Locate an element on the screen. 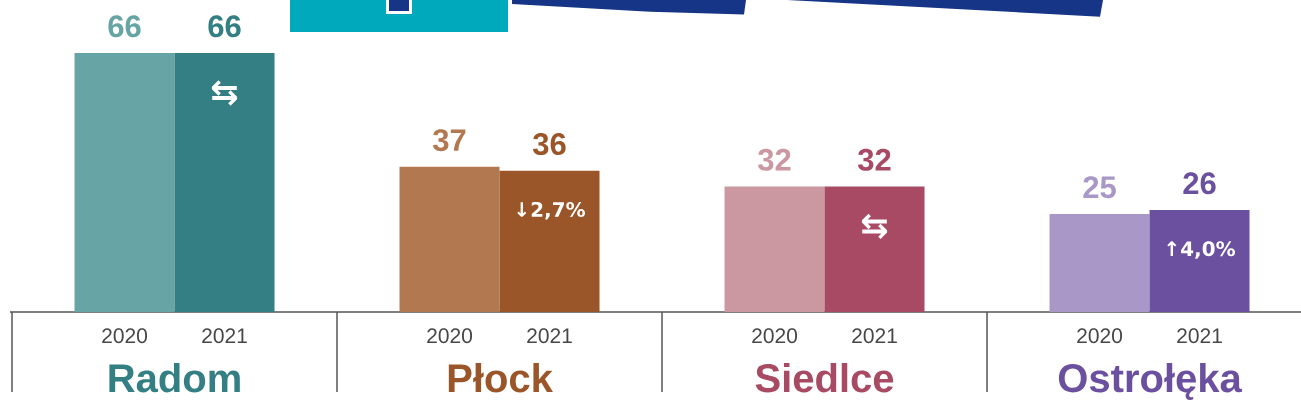 This screenshot has height=405, width=1301. series-label: 2020 is located at coordinates (125, 336).